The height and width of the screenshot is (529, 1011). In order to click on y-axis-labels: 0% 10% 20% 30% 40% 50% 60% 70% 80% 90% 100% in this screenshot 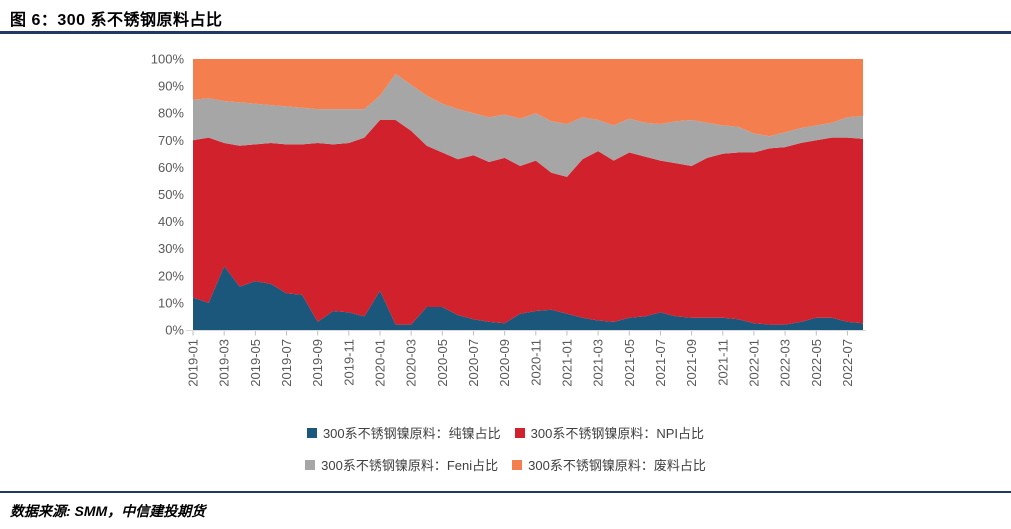, I will do `click(168, 195)`.